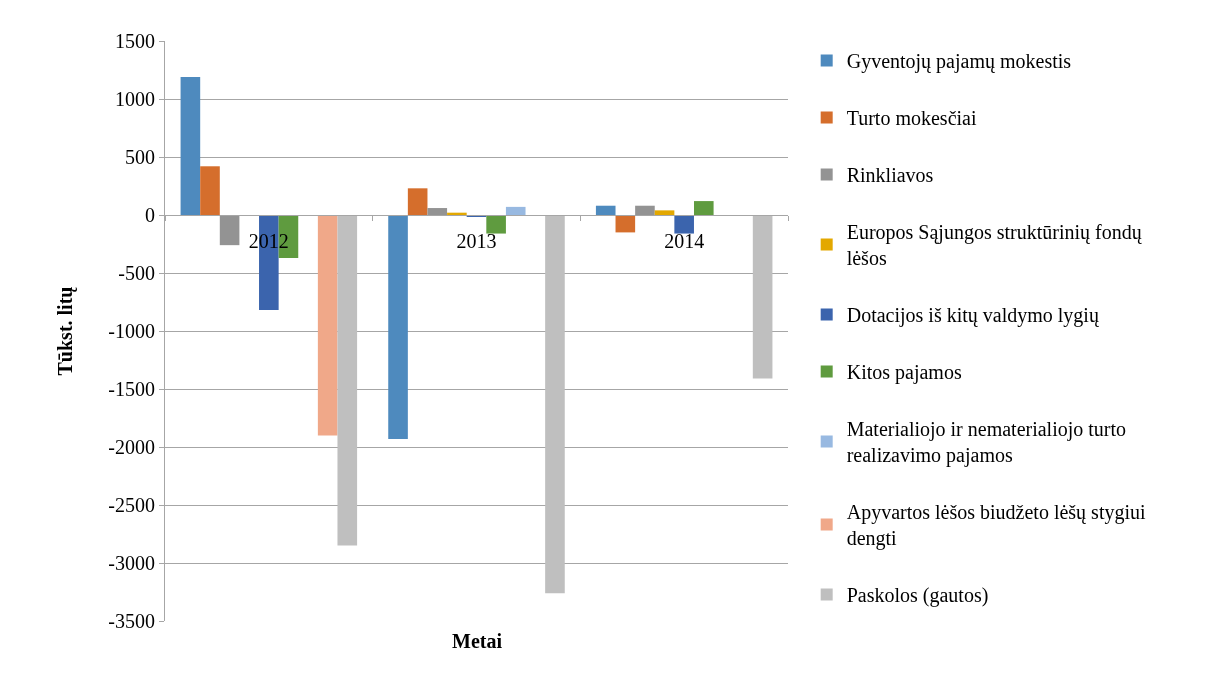 This screenshot has width=1218, height=680. What do you see at coordinates (959, 62) in the screenshot?
I see `legend-label: Gyventojų pajamų mokestis` at bounding box center [959, 62].